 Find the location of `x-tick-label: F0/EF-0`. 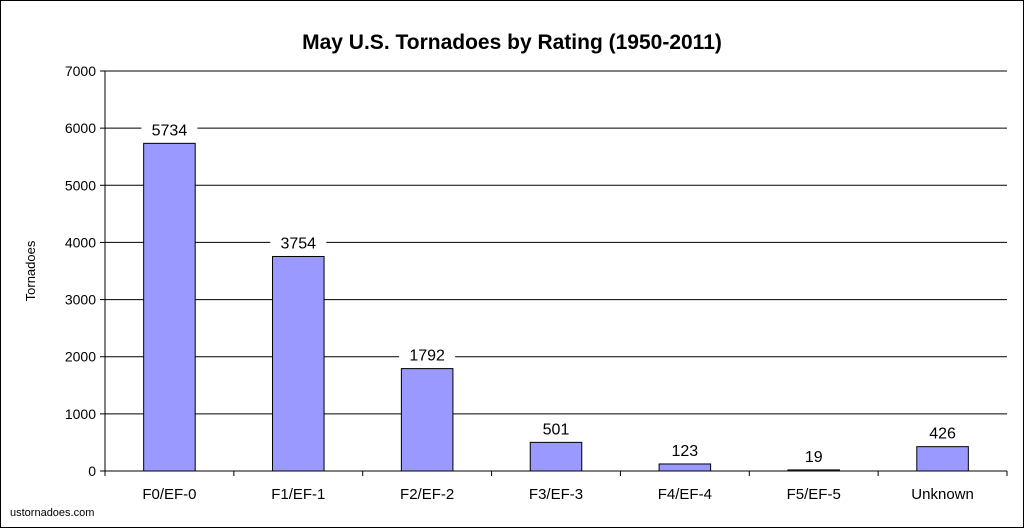

x-tick-label: F0/EF-0 is located at coordinates (169, 494).